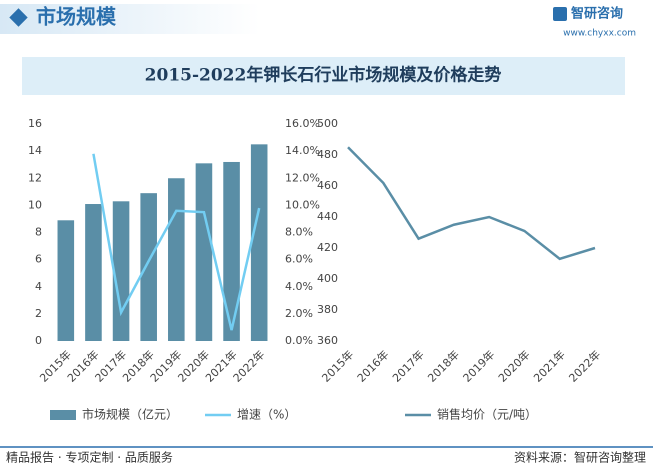 This screenshot has height=467, width=653. Describe the element at coordinates (302, 204) in the screenshot. I see `y2-tick-label: 10.0%` at that location.